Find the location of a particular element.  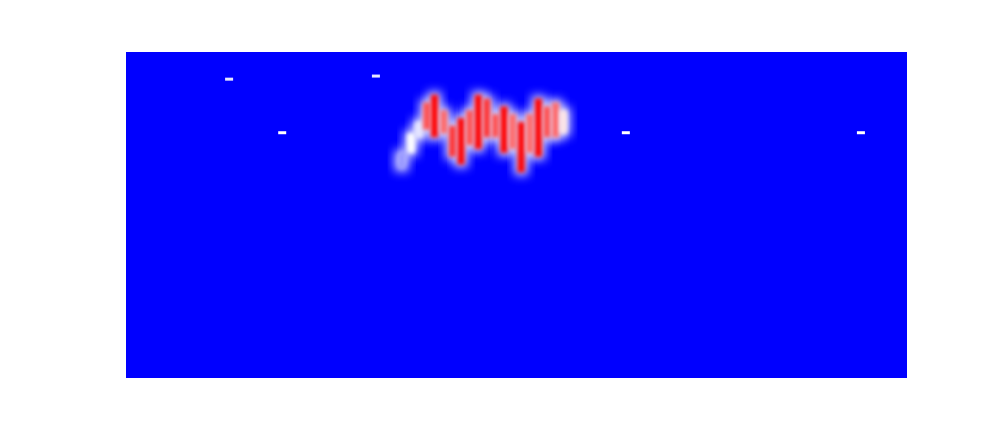

heatmap-marks is located at coordinates (545, 125).